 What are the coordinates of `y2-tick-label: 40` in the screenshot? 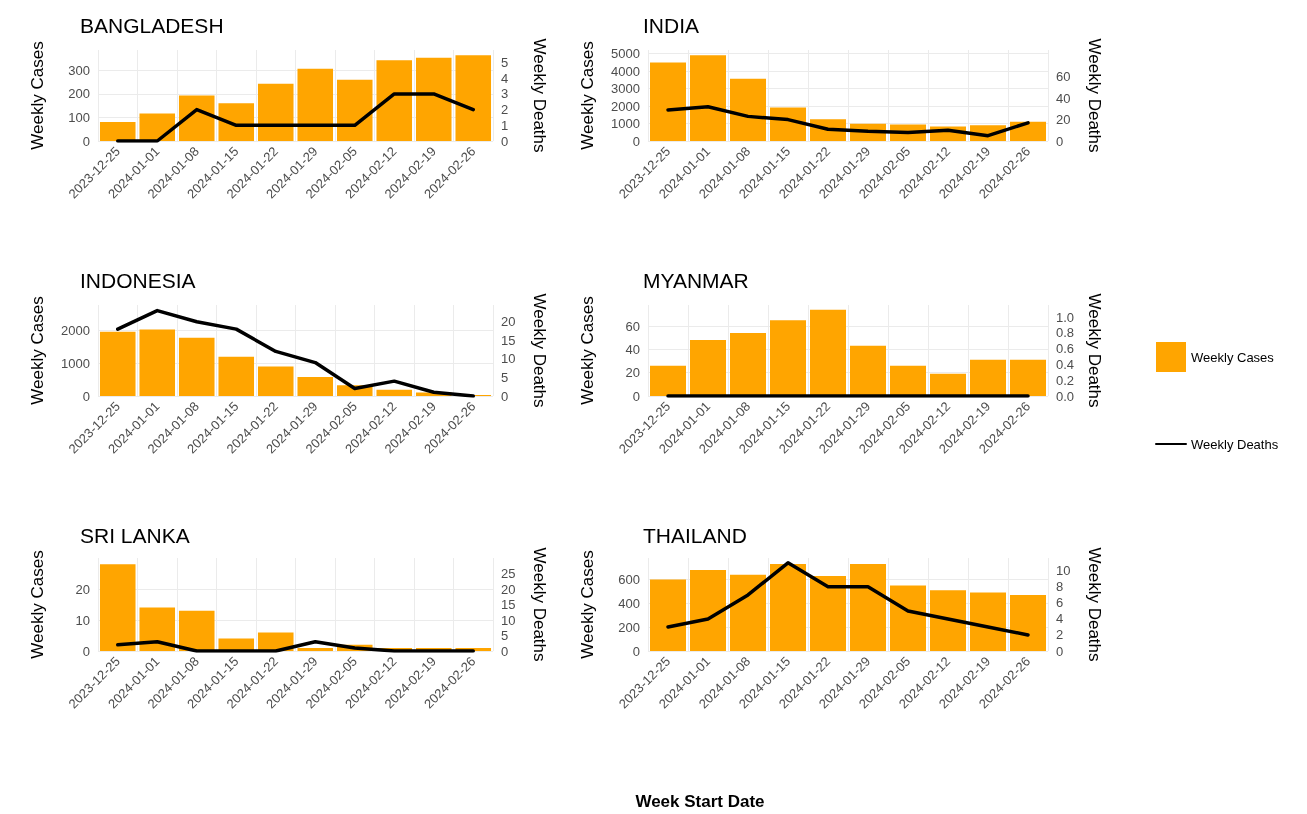 It's located at (1063, 98).